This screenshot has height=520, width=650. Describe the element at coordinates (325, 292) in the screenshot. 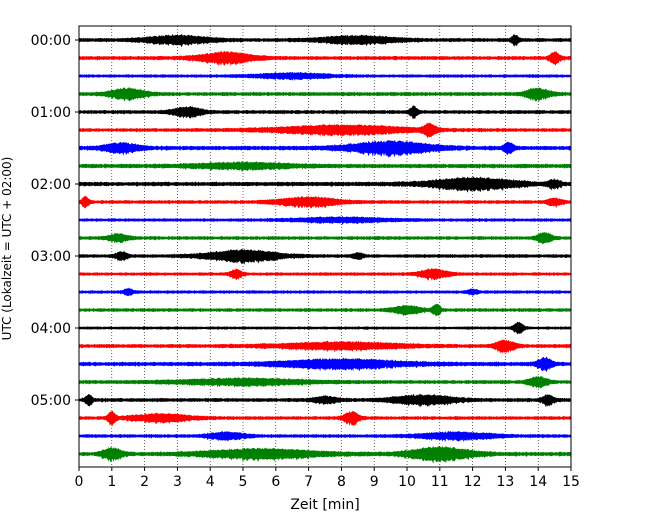

I see `trace-03:30` at that location.